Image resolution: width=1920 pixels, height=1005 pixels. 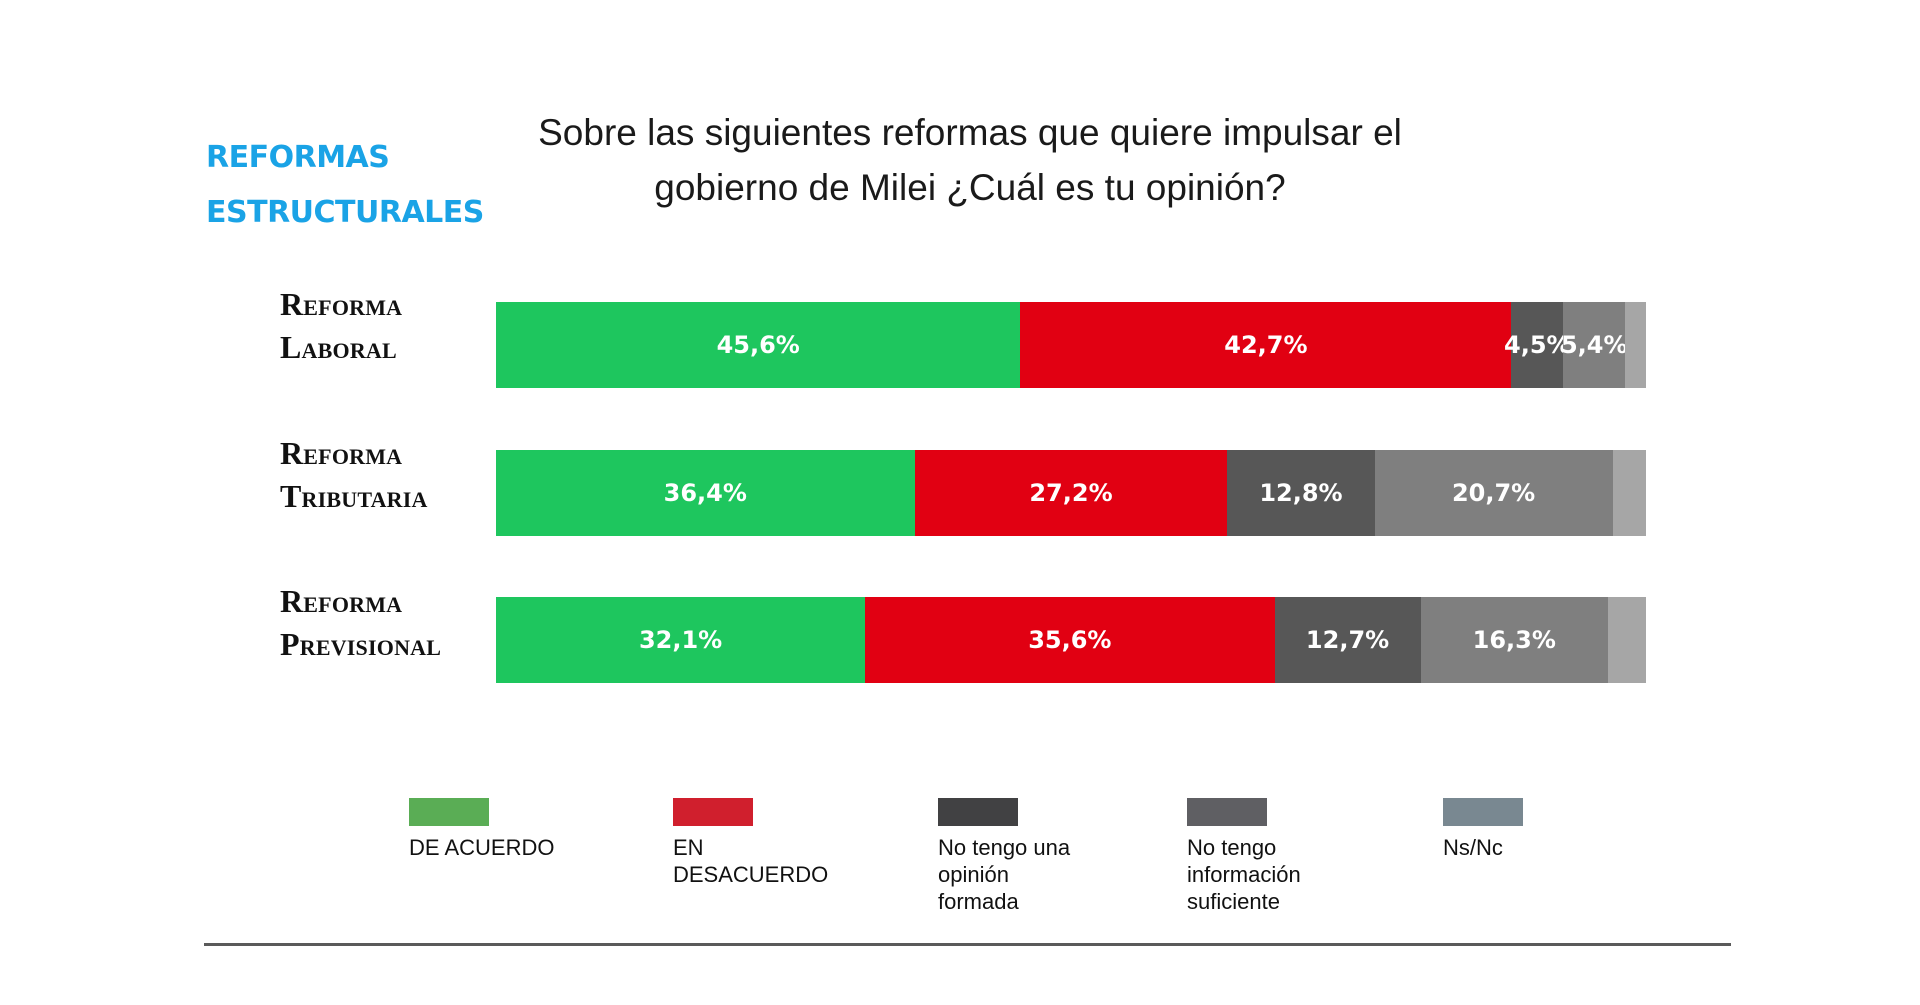 What do you see at coordinates (751, 861) in the screenshot?
I see `legend-label-line: EN DESACUERDO` at bounding box center [751, 861].